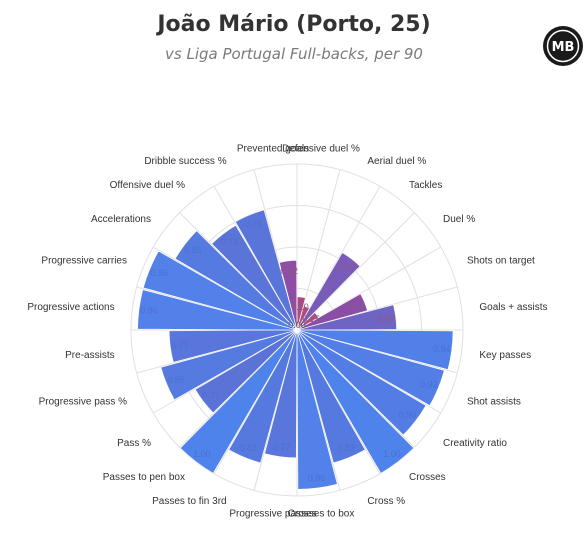  I want to click on value-label: 0.92, so click(429, 385).